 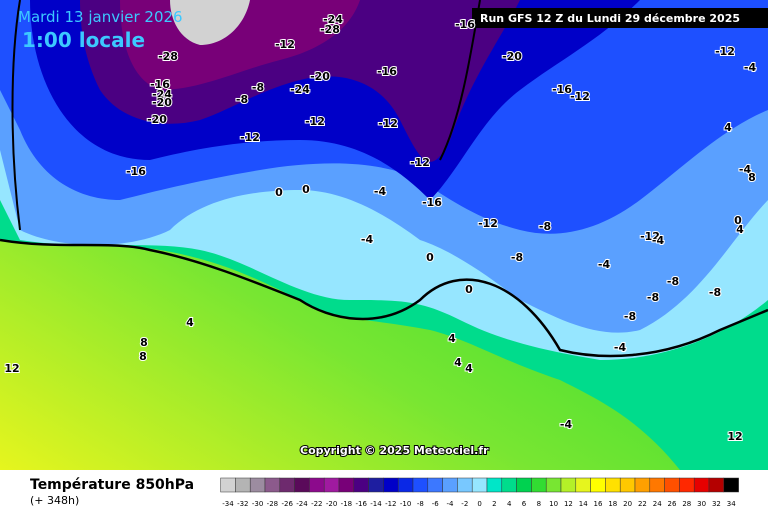 I want to click on colorbar-tick-label: 2, so click(x=494, y=504).